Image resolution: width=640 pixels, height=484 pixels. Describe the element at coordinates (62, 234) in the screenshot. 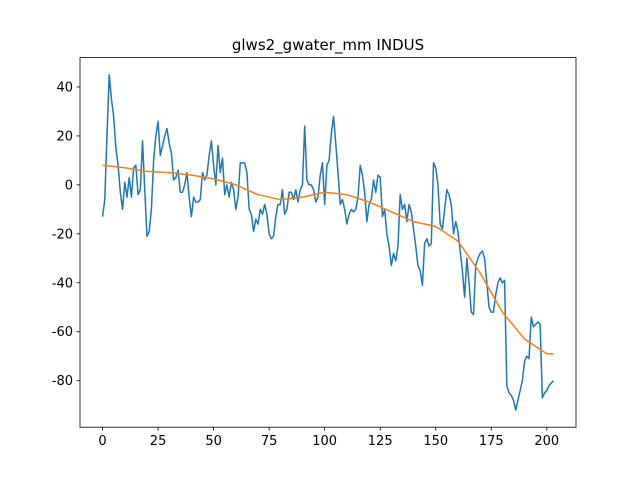

I see `y-tick-label: -20` at that location.